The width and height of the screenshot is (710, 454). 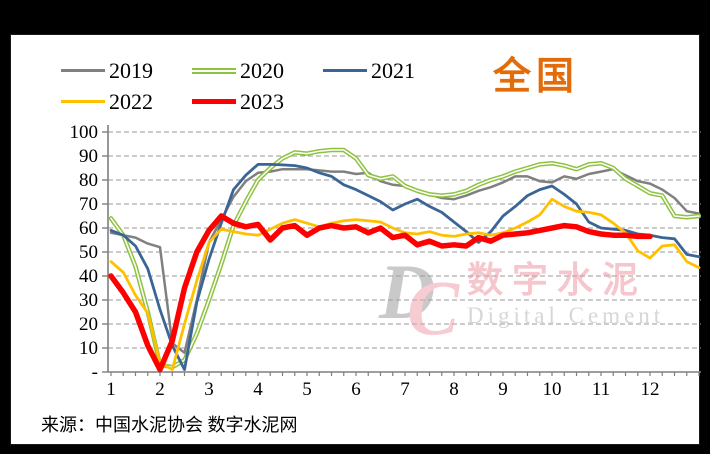 I want to click on legend-item-2019: 2019, so click(x=126, y=70).